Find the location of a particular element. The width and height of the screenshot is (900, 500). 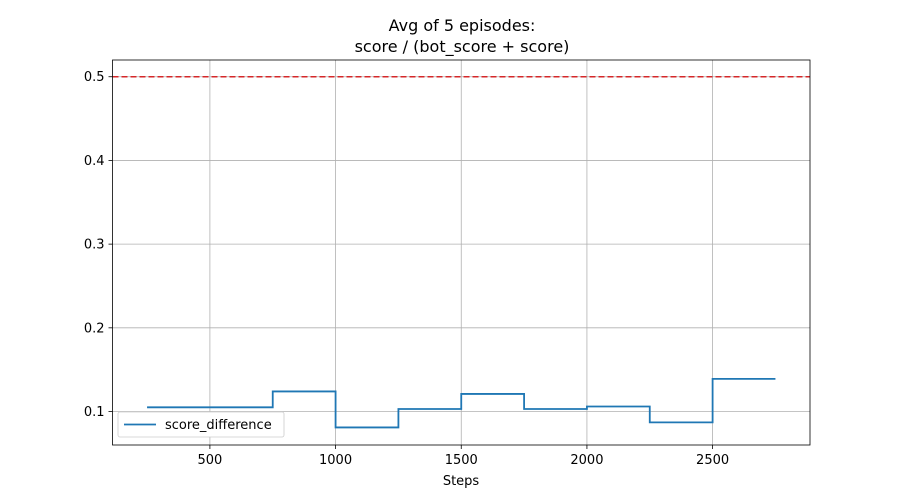

series-layer is located at coordinates (461, 403).